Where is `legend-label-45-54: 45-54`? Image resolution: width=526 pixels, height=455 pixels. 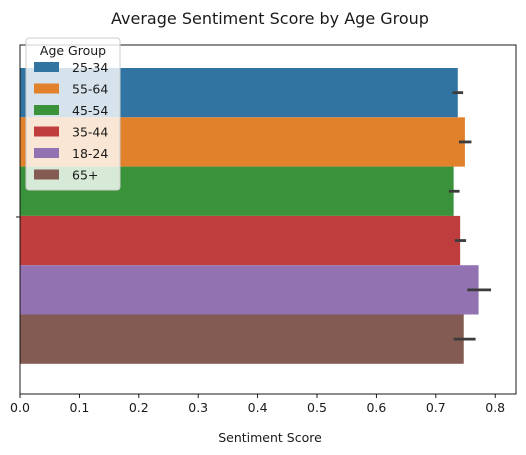
legend-label-45-54: 45-54 is located at coordinates (90, 110).